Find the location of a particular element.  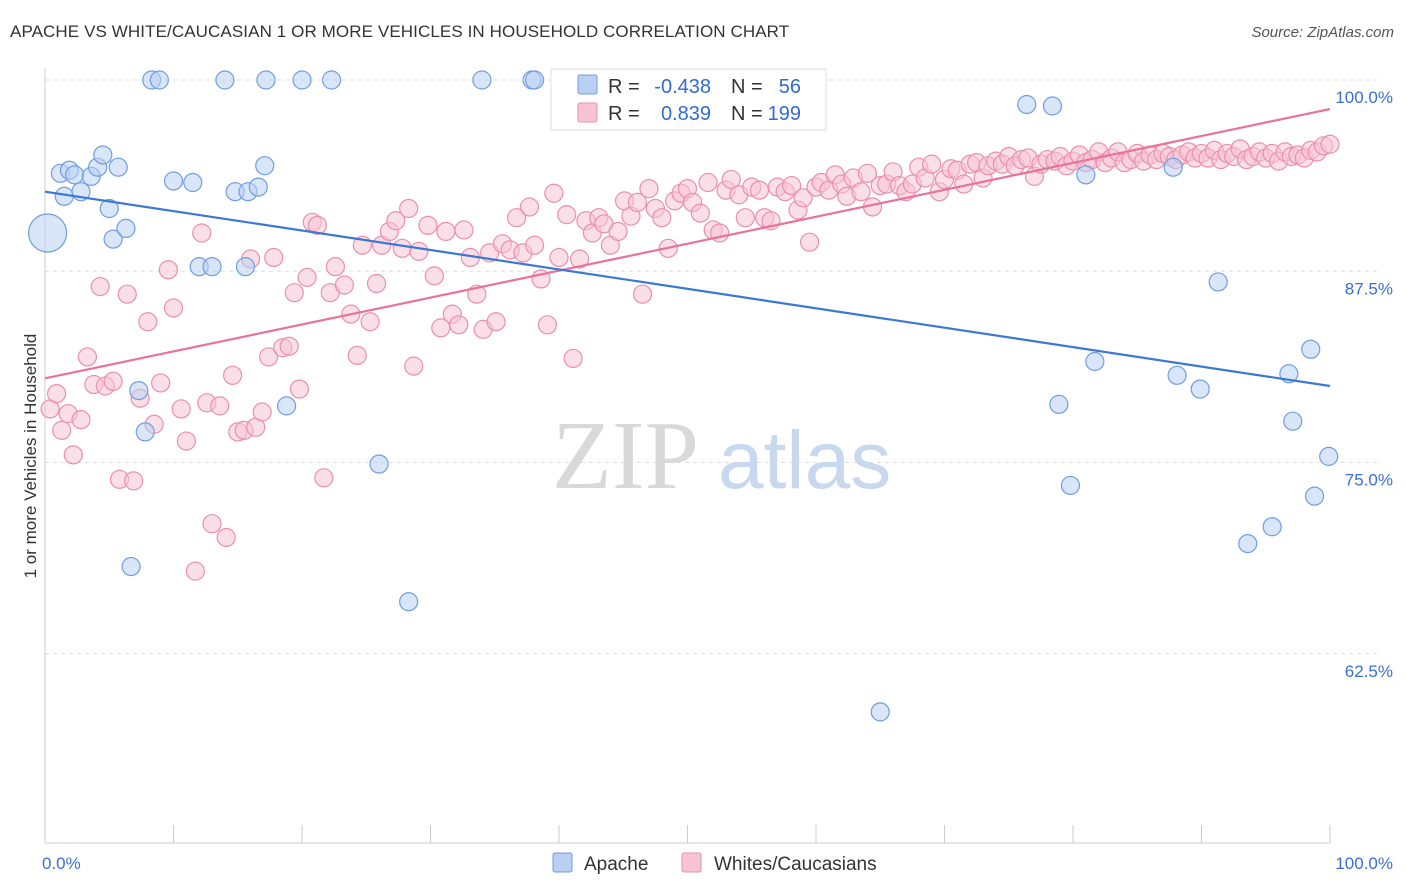

y-tick-label-2: 87.5% is located at coordinates (1369, 288).